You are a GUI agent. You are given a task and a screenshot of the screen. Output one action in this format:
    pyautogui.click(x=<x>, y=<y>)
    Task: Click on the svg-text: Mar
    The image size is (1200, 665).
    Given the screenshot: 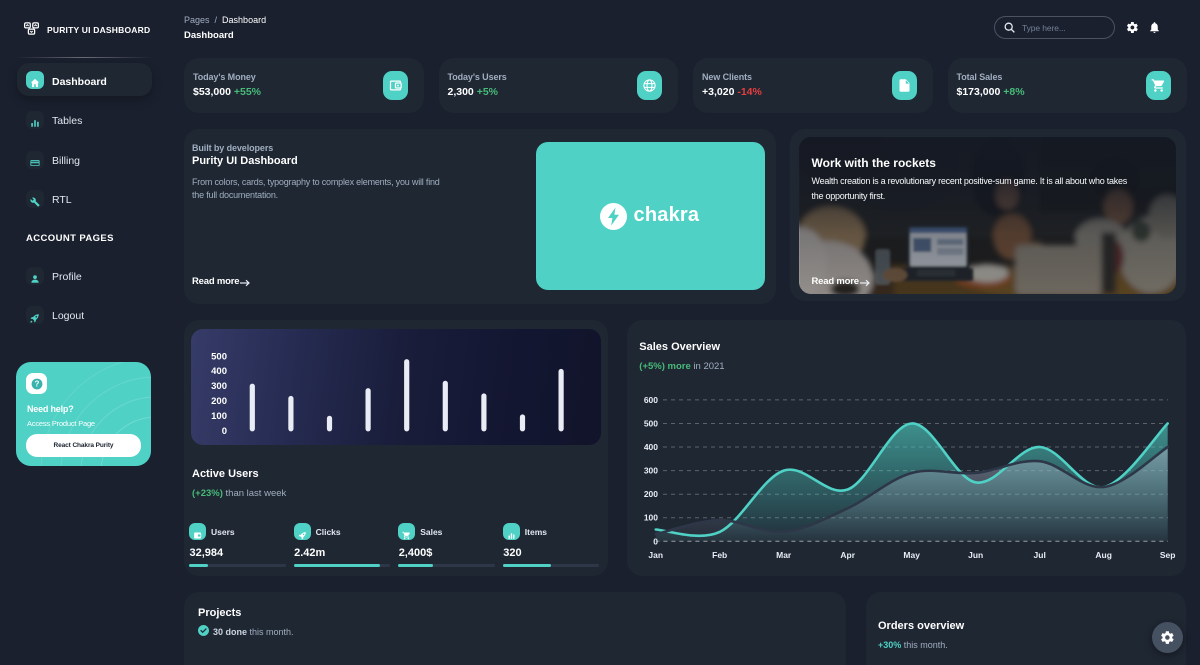 What is the action you would take?
    pyautogui.click(x=784, y=555)
    